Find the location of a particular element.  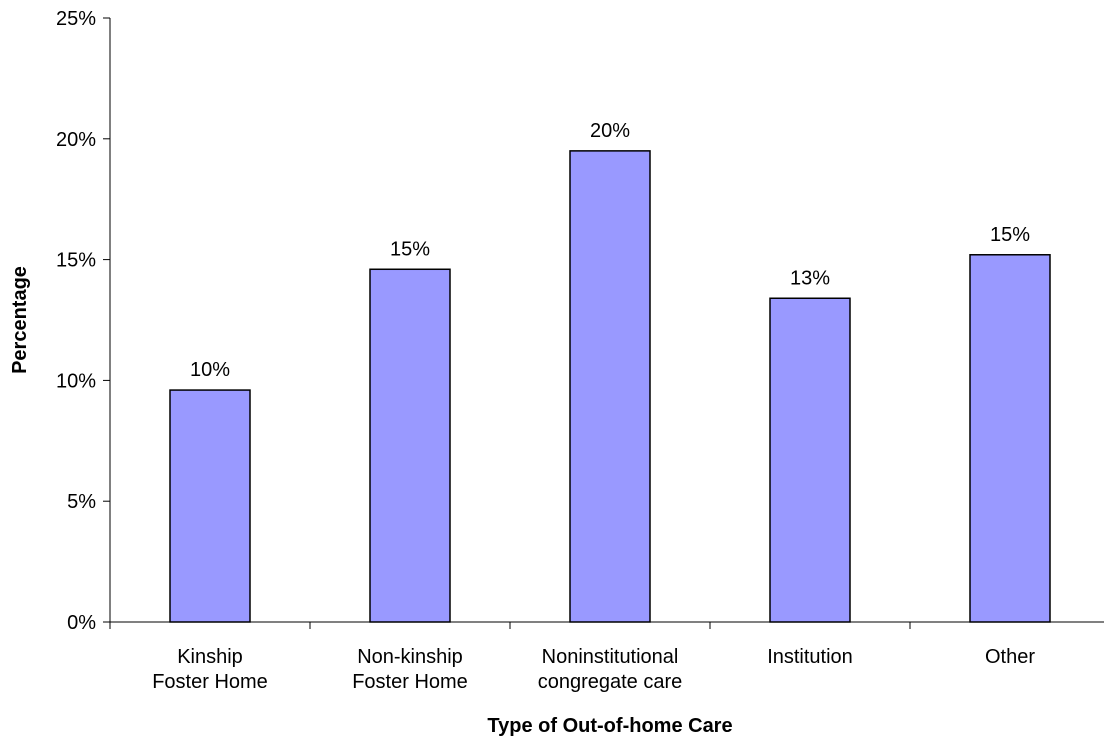

x-category-label: Institution is located at coordinates (810, 657).